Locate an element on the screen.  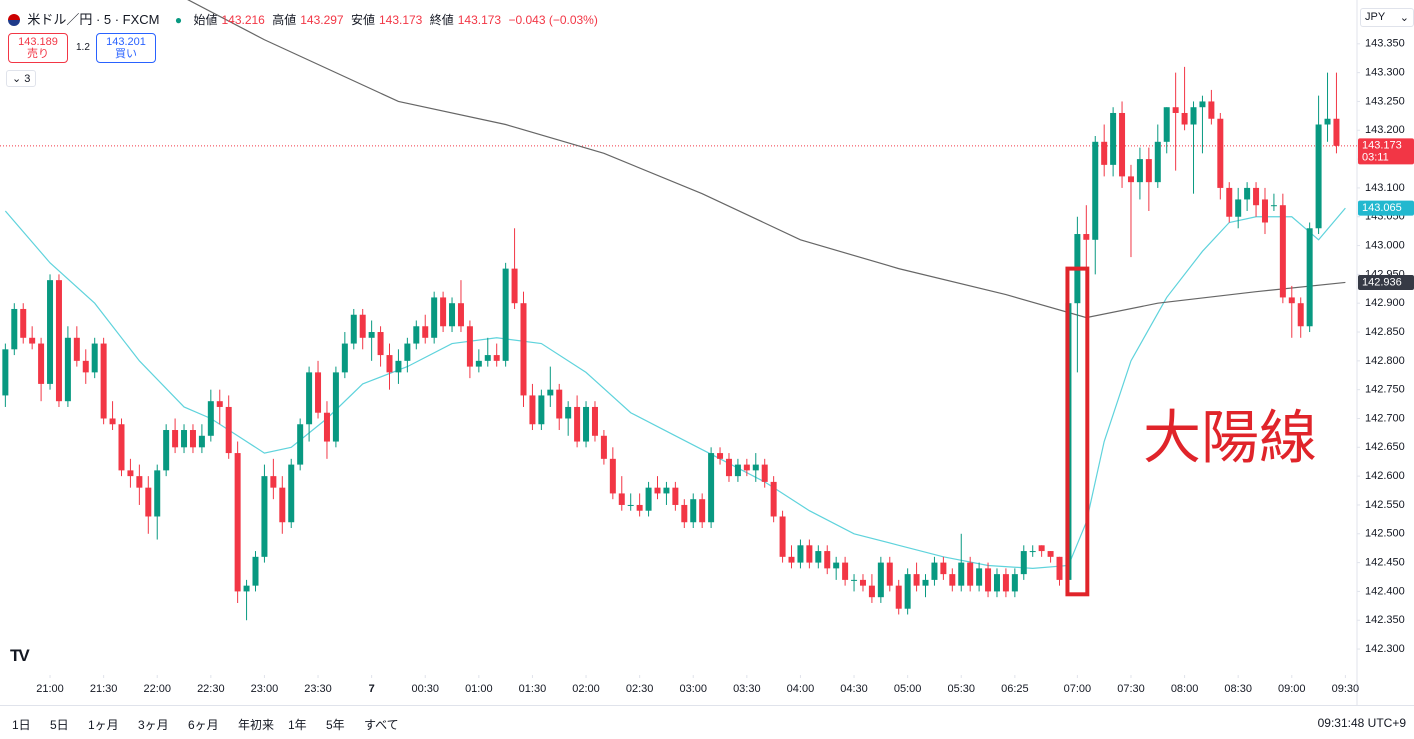
x-tick-label: 22:30 is located at coordinates (211, 689).